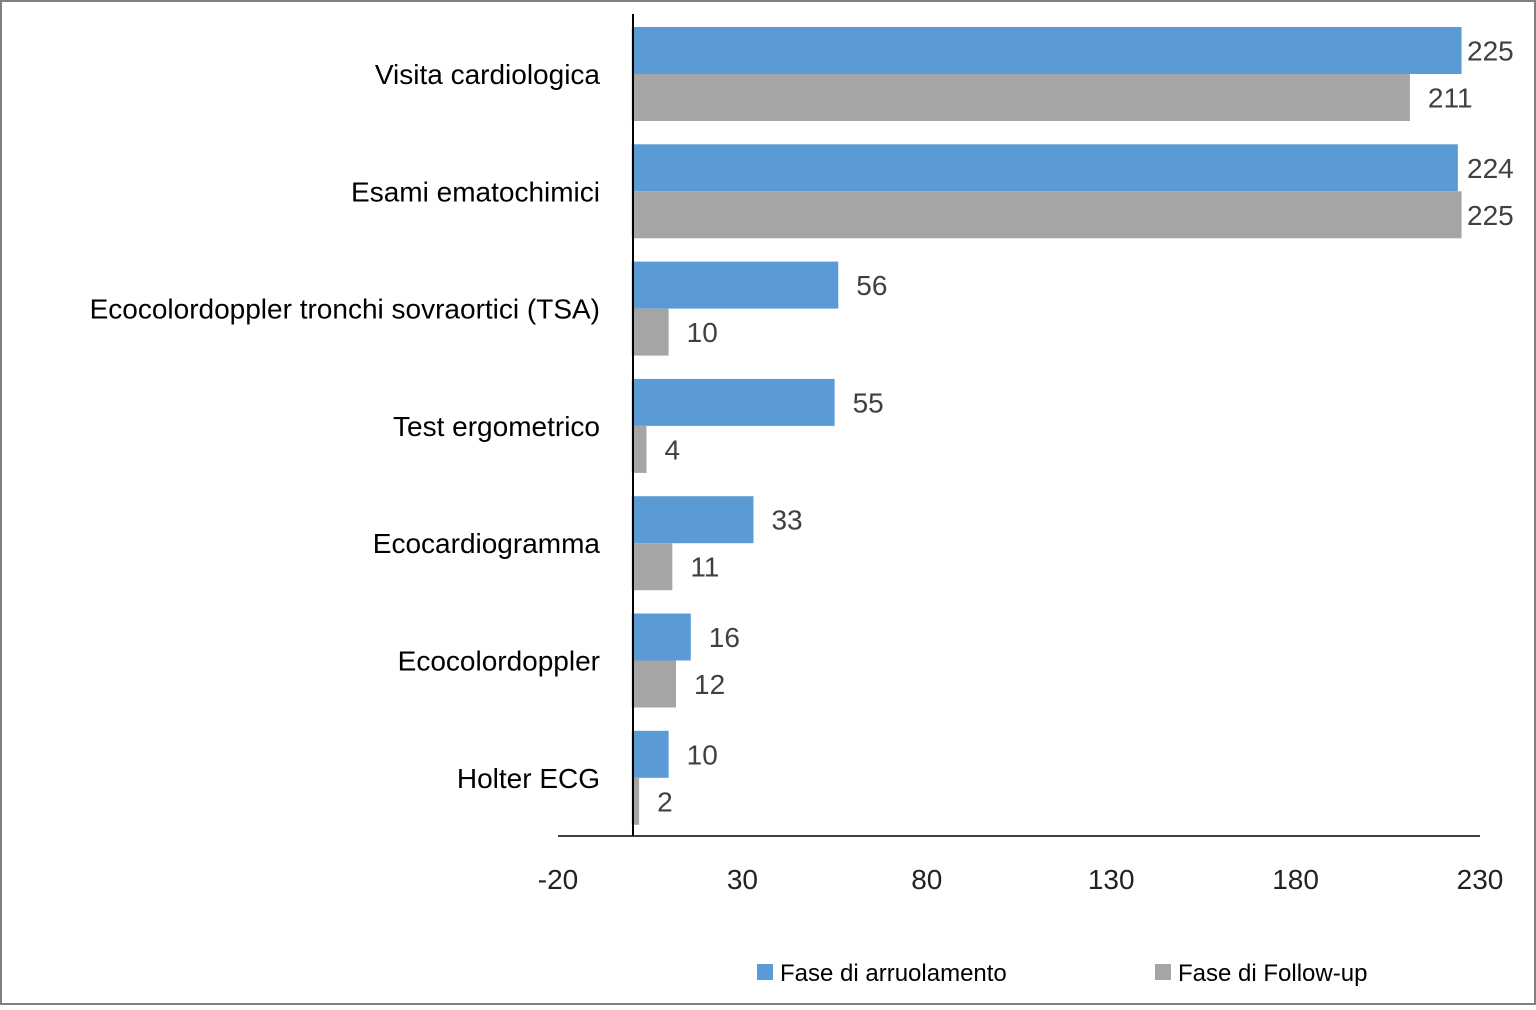 The image size is (1536, 1010). I want to click on data-label: 211, so click(1450, 98).